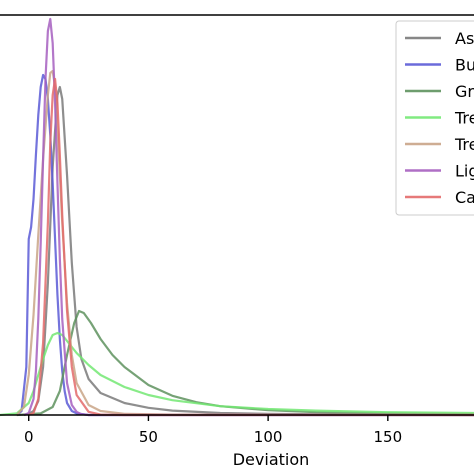 Image resolution: width=474 pixels, height=474 pixels. I want to click on legend-label-4: Tre, so click(464, 118).